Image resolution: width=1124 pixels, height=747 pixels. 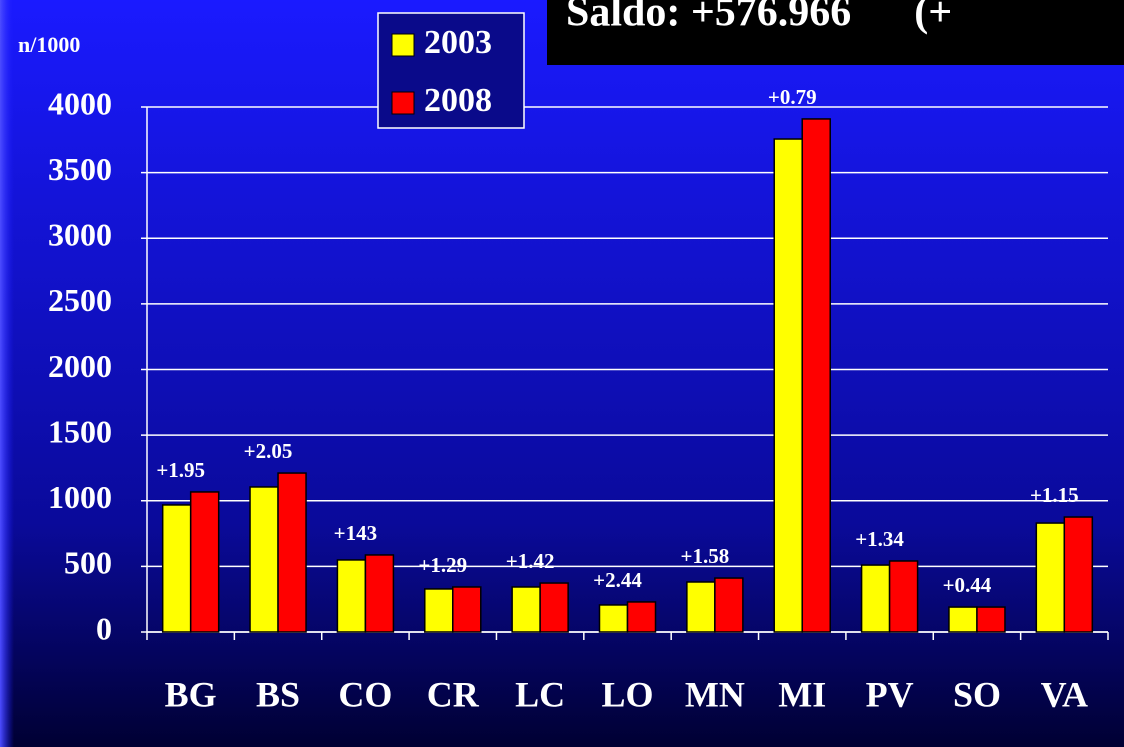 What do you see at coordinates (802, 694) in the screenshot?
I see `x-tick-label: MI` at bounding box center [802, 694].